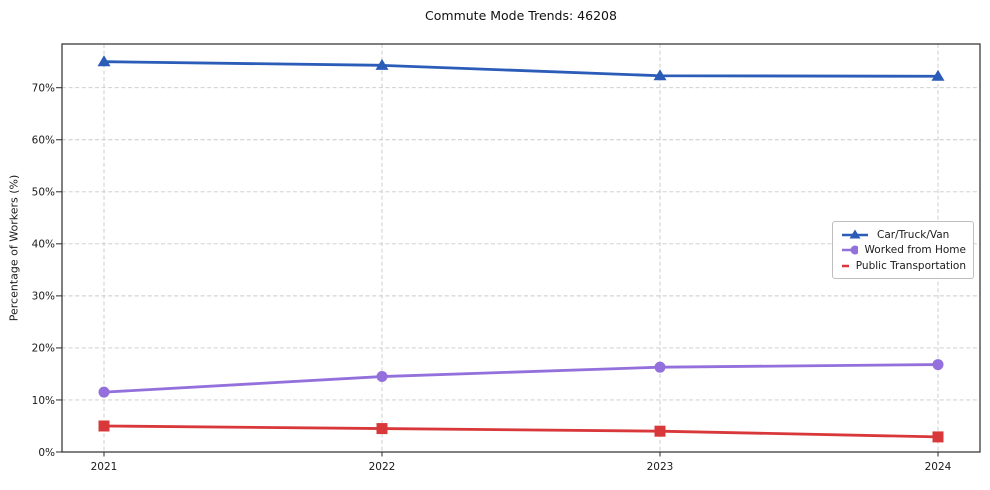  What do you see at coordinates (43, 401) in the screenshot?
I see `y-tick-label: 10%` at bounding box center [43, 401].